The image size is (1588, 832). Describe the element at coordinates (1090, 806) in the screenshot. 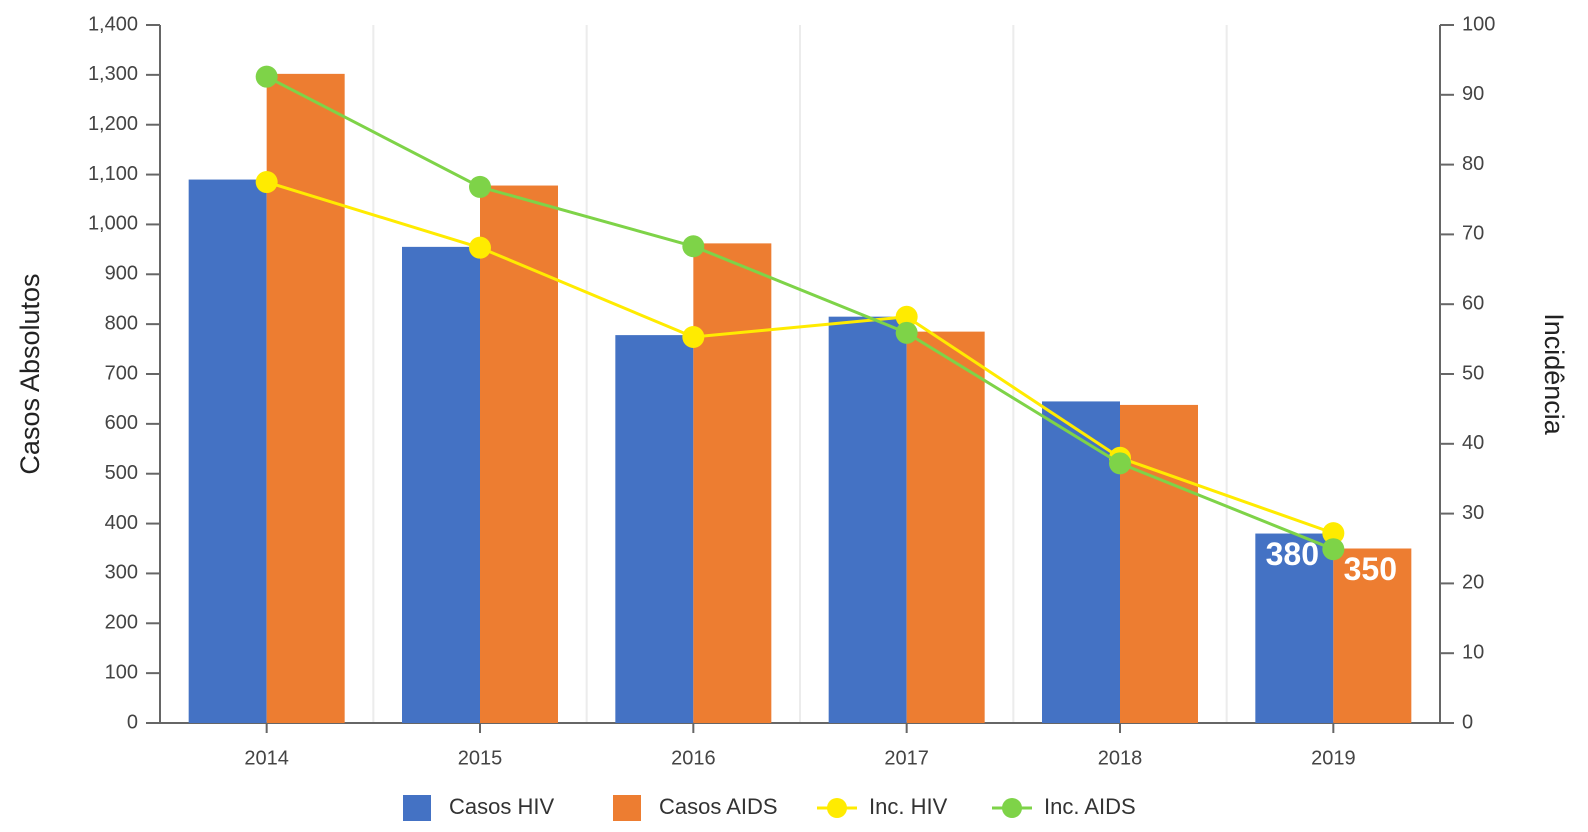

I see `legend-label: Inc. AIDS` at that location.